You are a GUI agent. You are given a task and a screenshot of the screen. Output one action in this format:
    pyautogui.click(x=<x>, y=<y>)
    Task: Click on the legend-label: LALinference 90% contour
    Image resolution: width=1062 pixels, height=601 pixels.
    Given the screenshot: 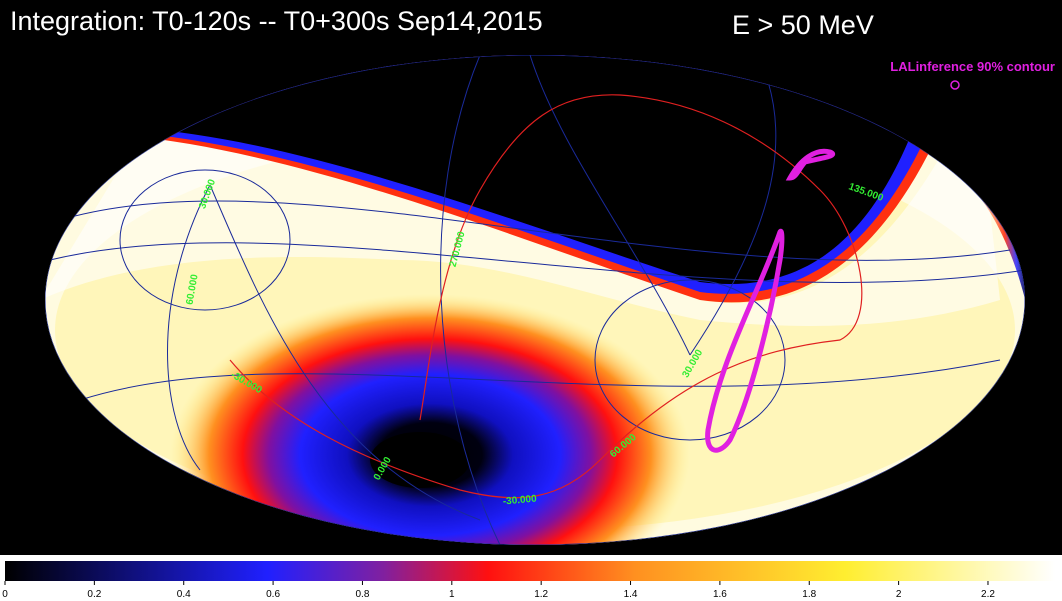 What is the action you would take?
    pyautogui.click(x=972, y=66)
    